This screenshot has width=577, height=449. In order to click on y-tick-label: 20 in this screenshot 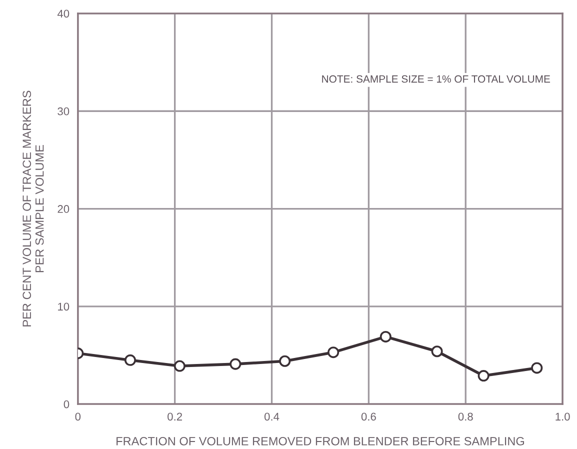, I will do `click(64, 209)`.